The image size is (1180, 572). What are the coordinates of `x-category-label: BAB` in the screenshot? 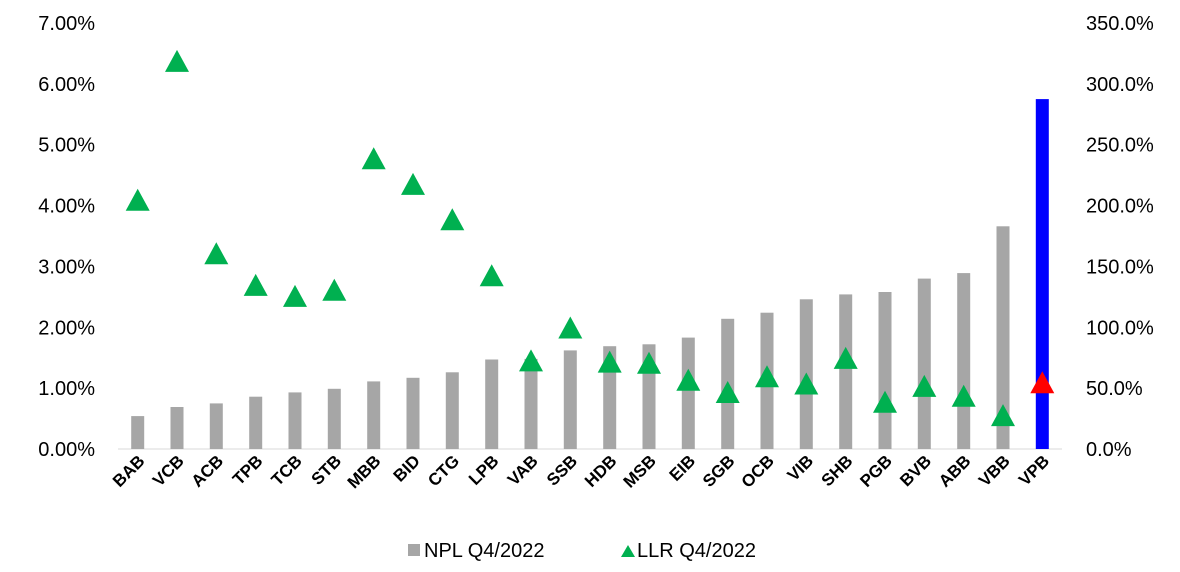 It's located at (128, 470).